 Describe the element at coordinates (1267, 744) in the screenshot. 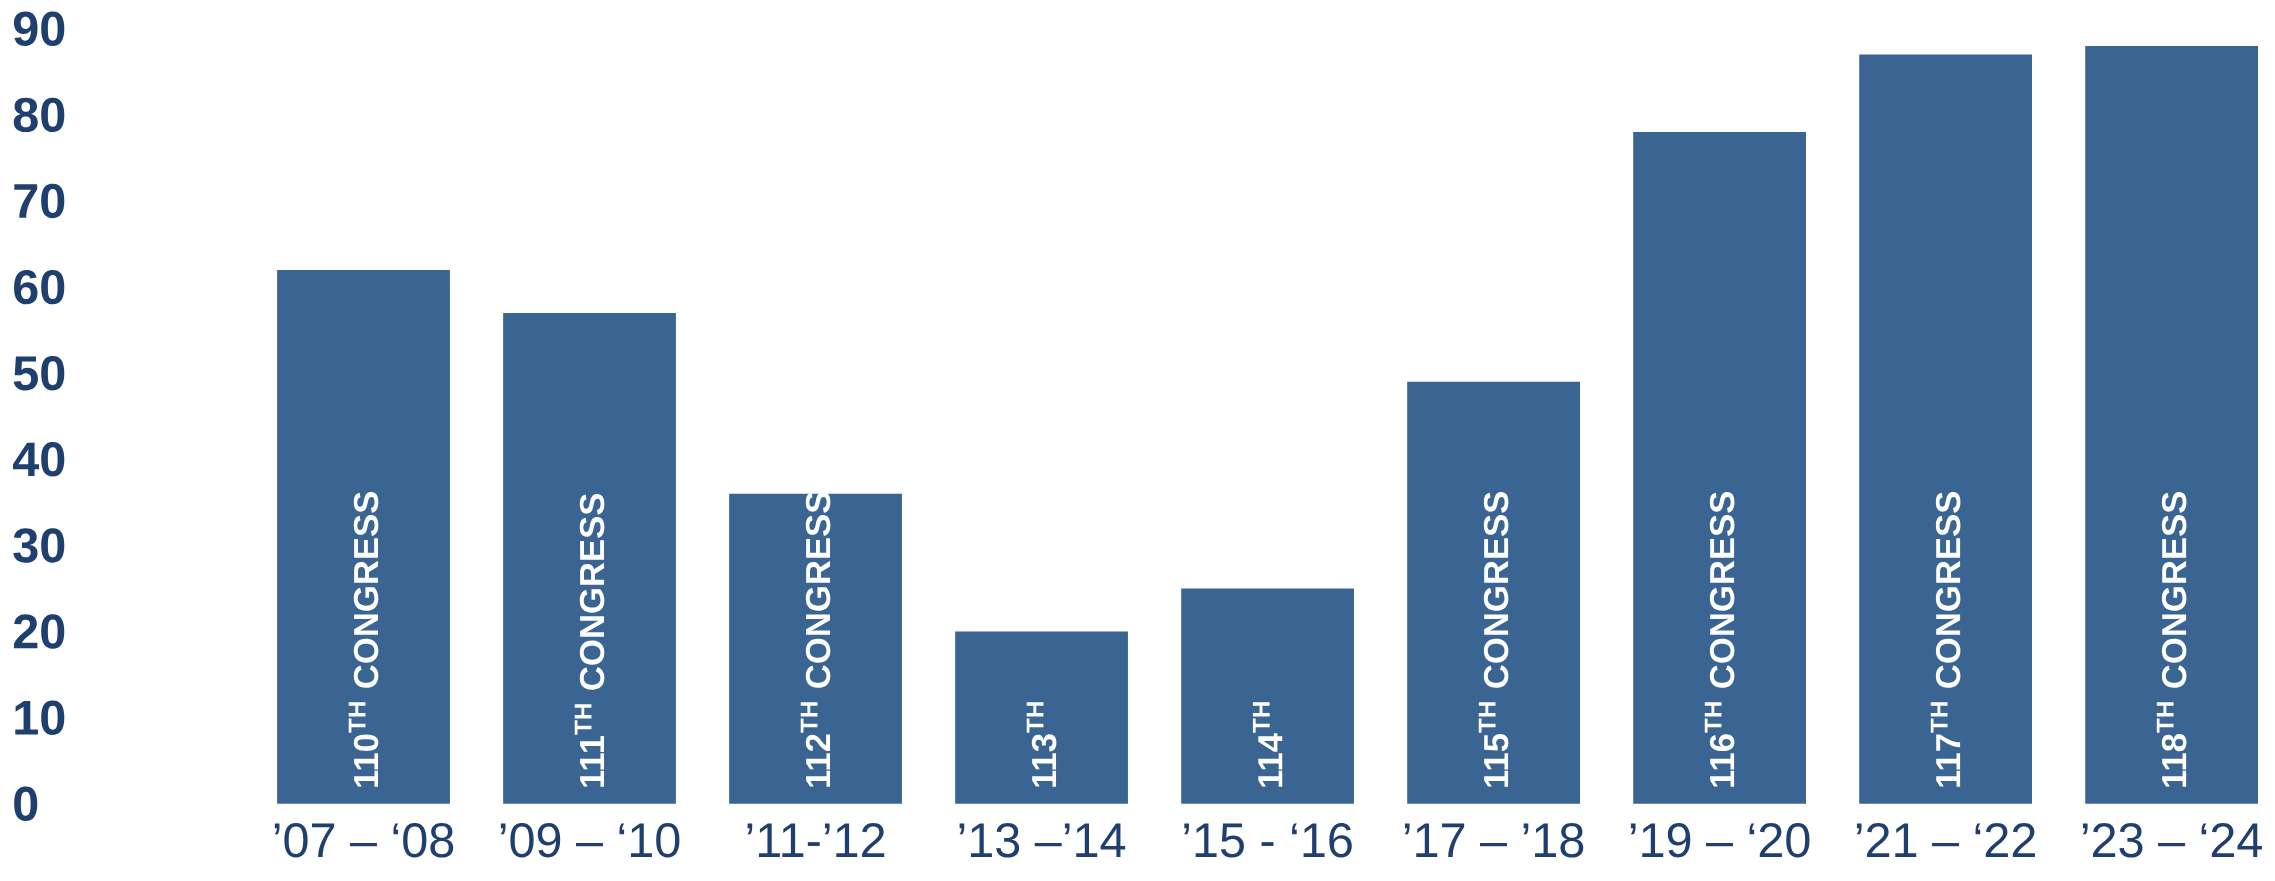

I see `annotation: 114$^{TH}$` at that location.